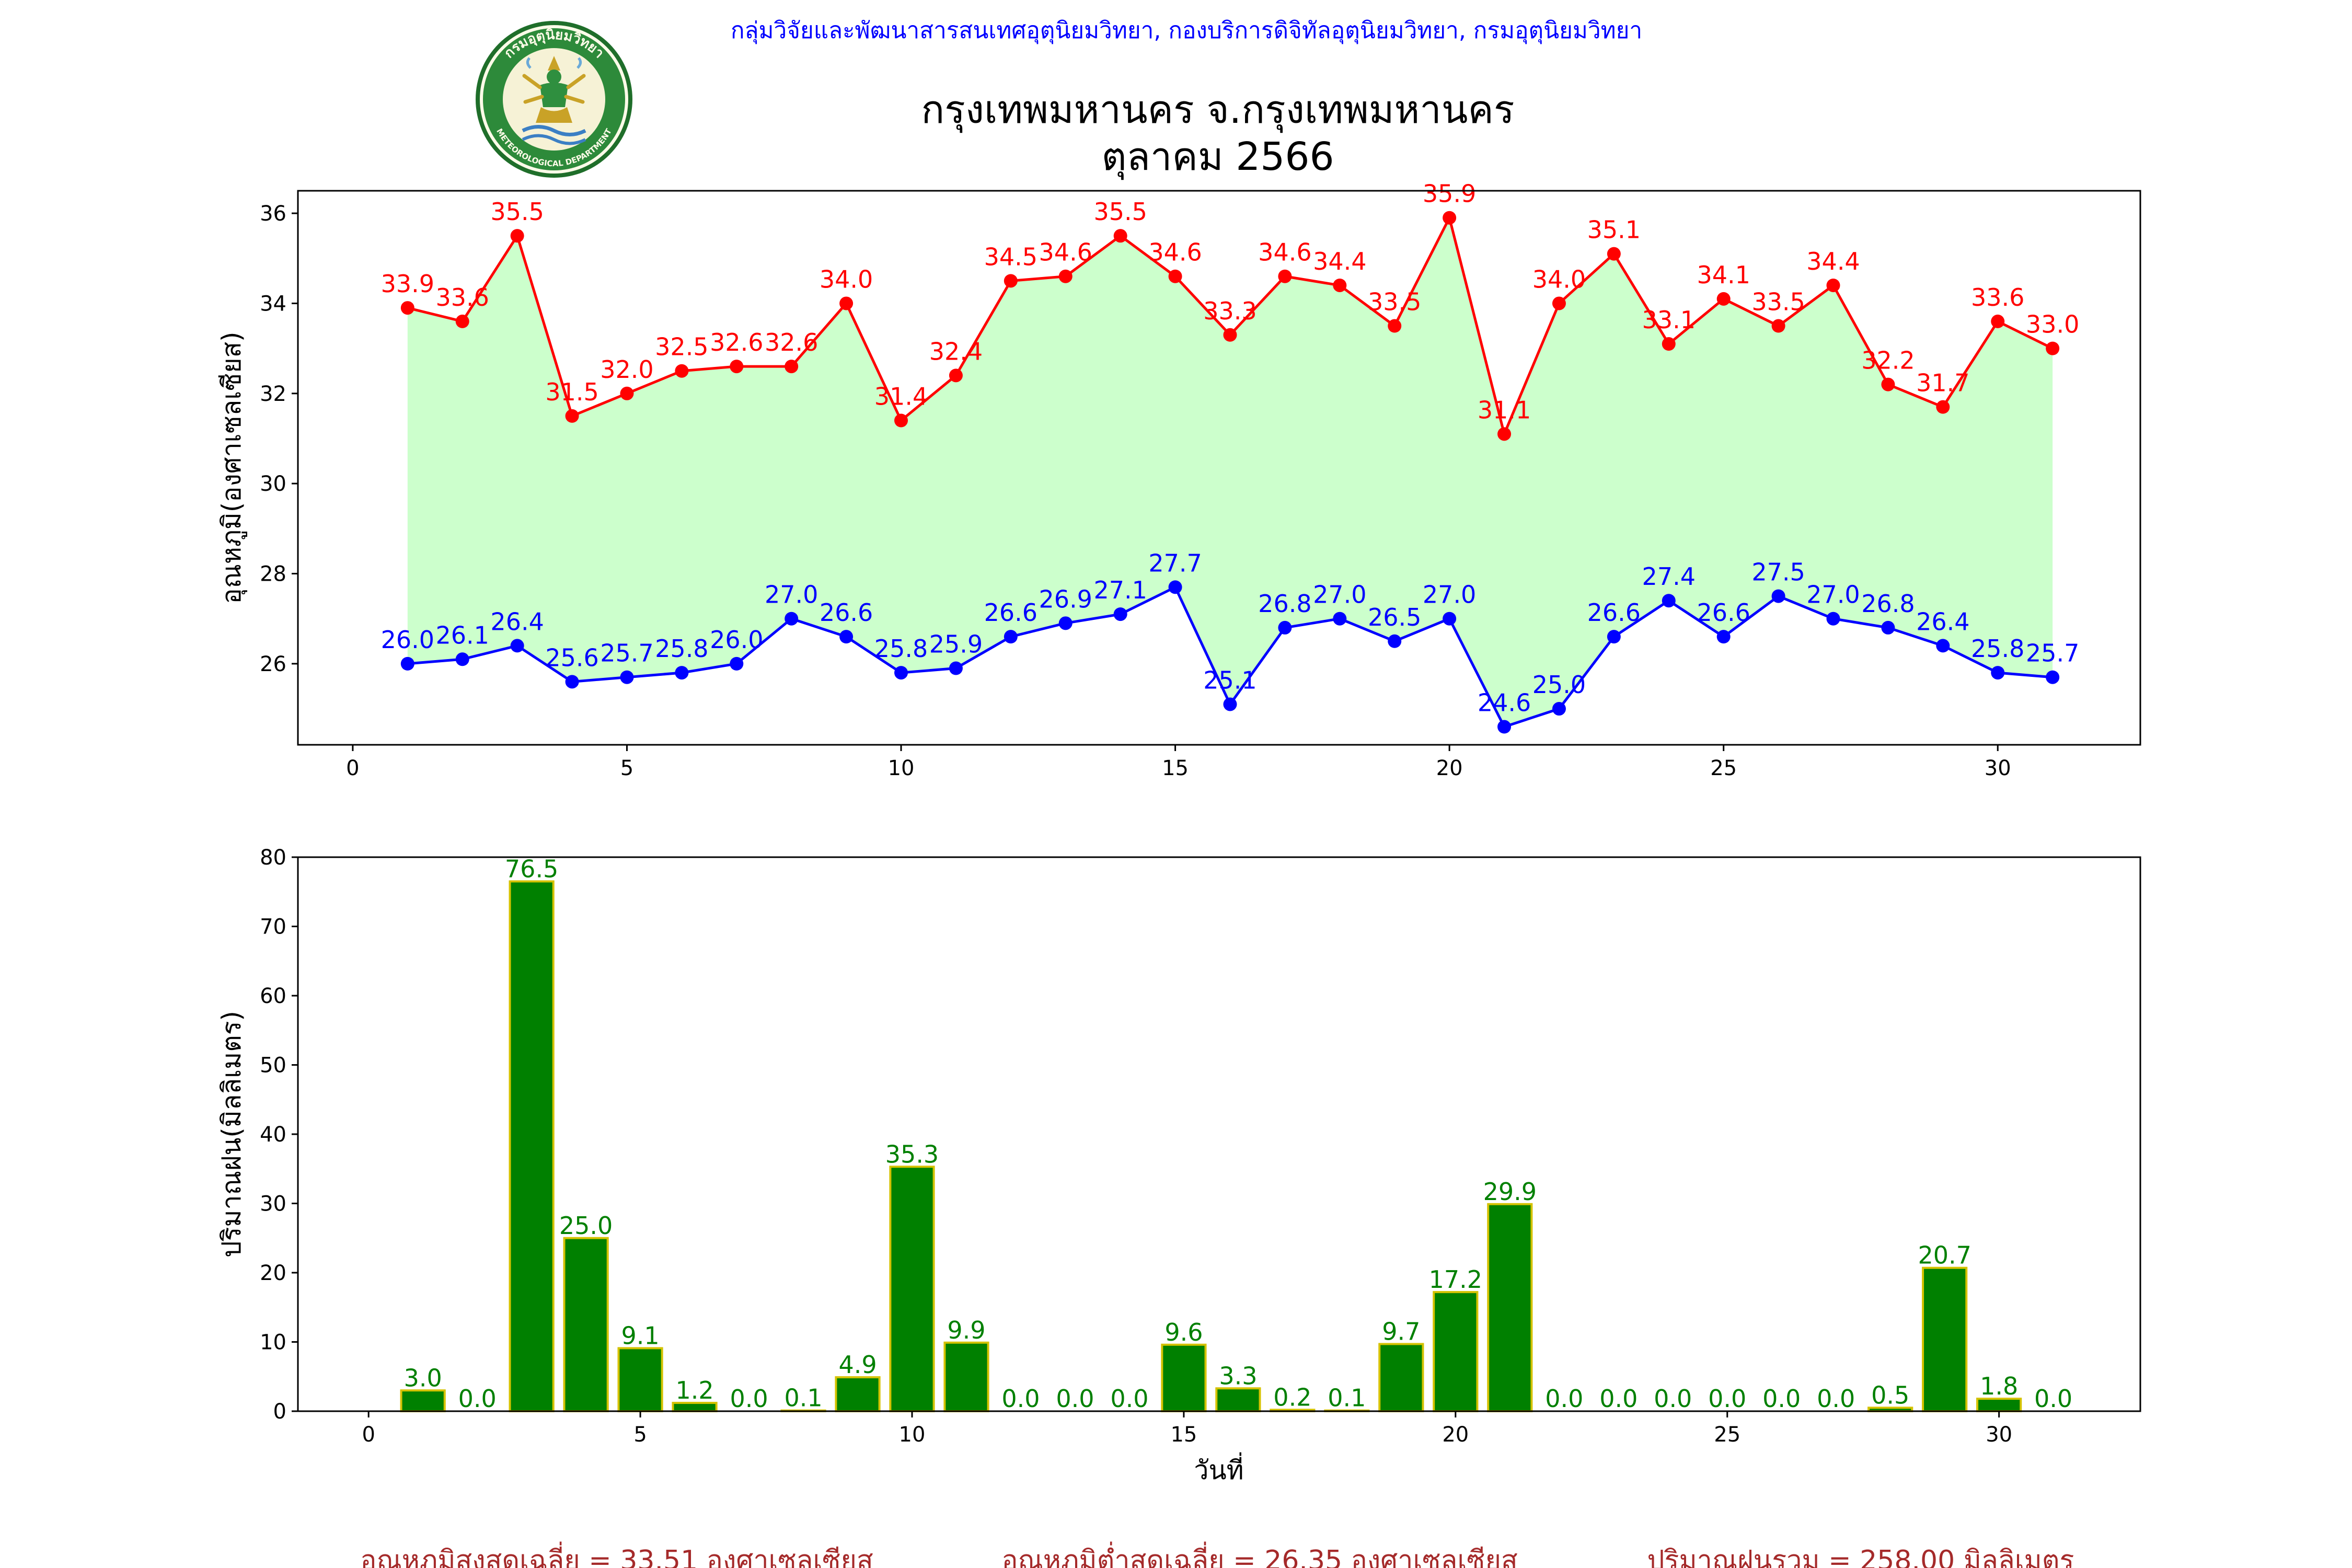 The image size is (2352, 1568). What do you see at coordinates (1065, 599) in the screenshot?
I see `min-temperature-label: 26.9` at bounding box center [1065, 599].